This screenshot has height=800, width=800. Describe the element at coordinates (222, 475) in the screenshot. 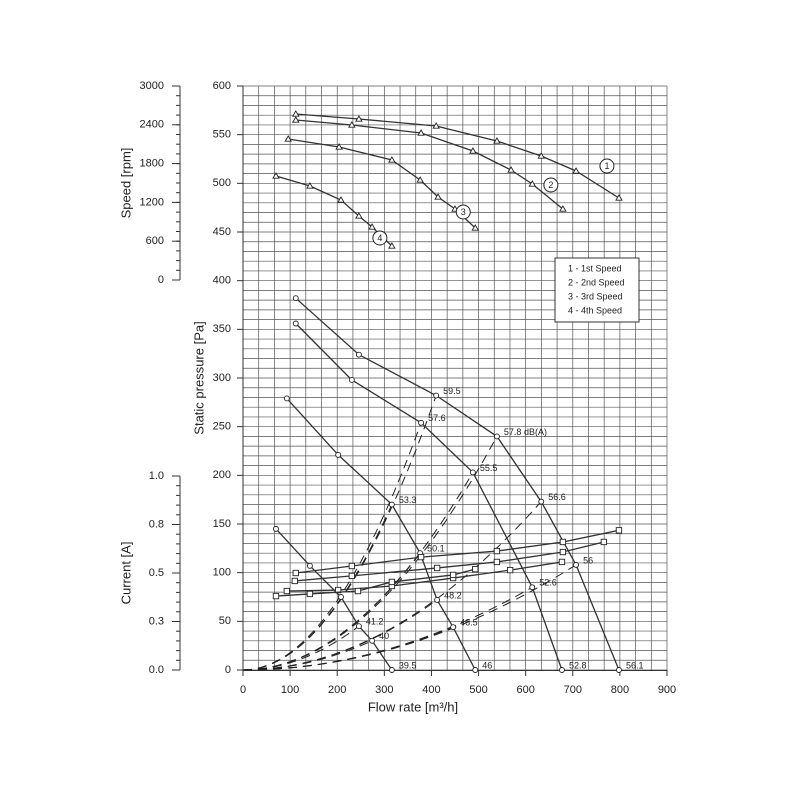

I see `y-tick-label: 200` at that location.